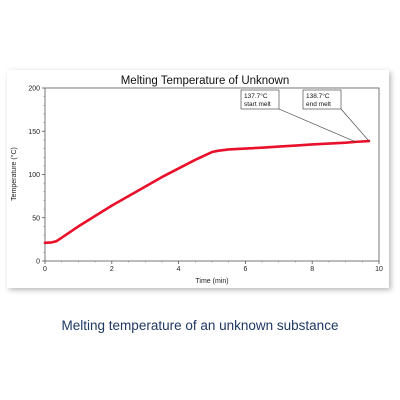 The height and width of the screenshot is (400, 400). What do you see at coordinates (318, 104) in the screenshot?
I see `annotation-text: end melt` at bounding box center [318, 104].